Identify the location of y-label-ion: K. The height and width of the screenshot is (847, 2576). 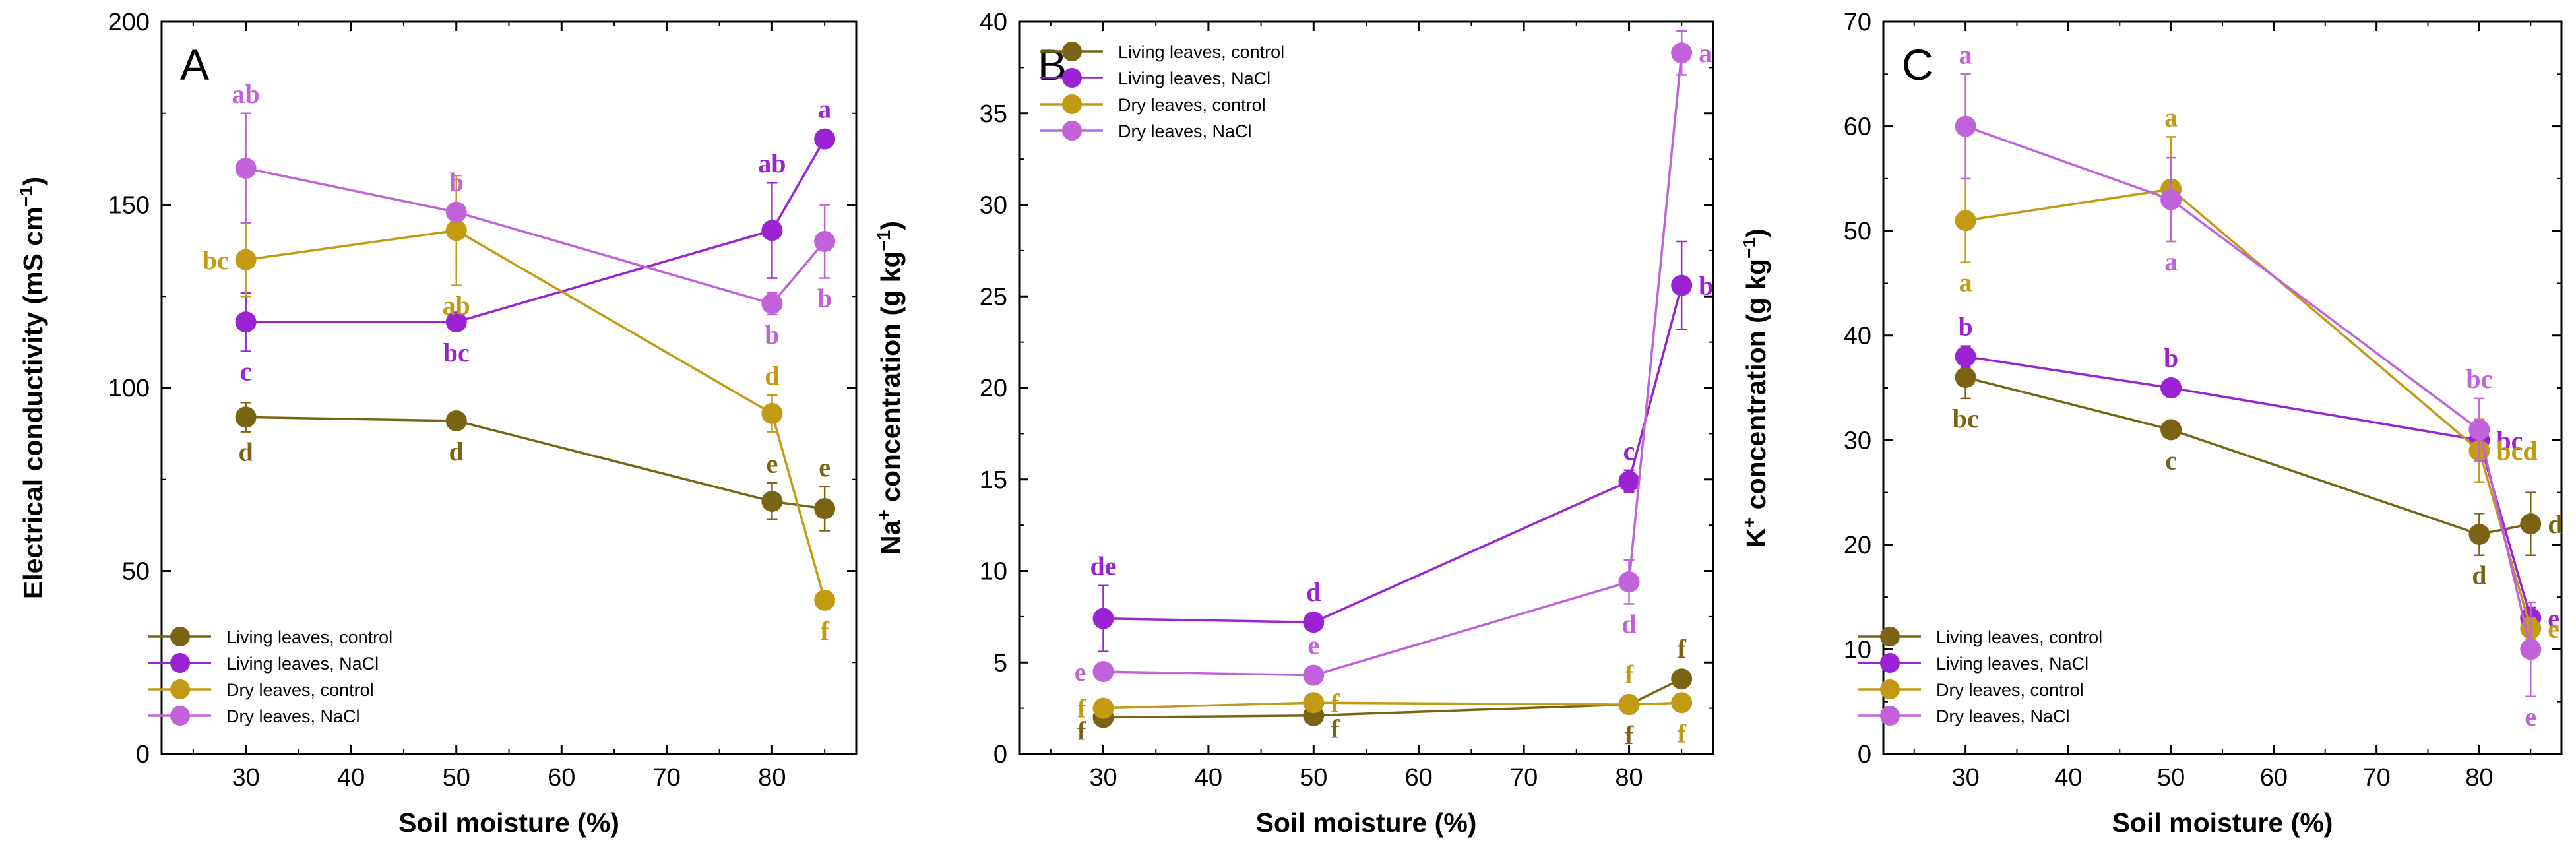
(1756, 538).